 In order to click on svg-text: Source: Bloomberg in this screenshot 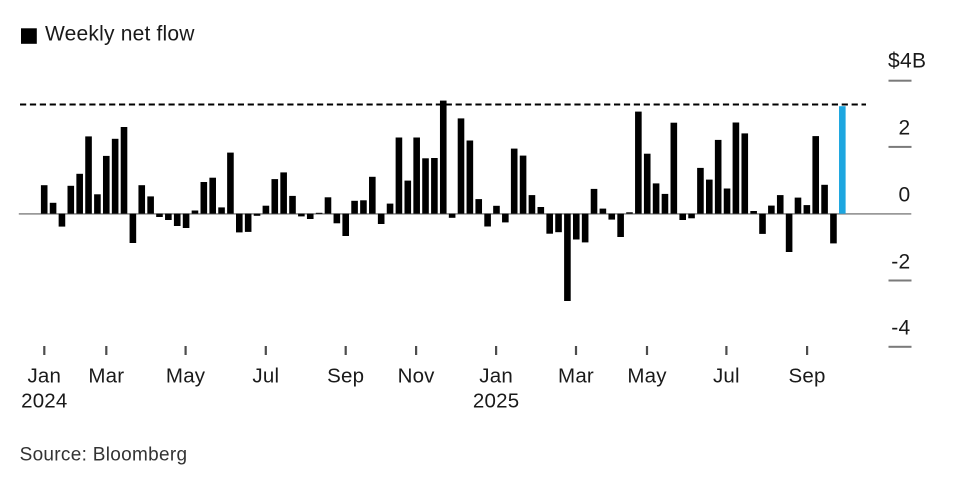, I will do `click(104, 455)`.